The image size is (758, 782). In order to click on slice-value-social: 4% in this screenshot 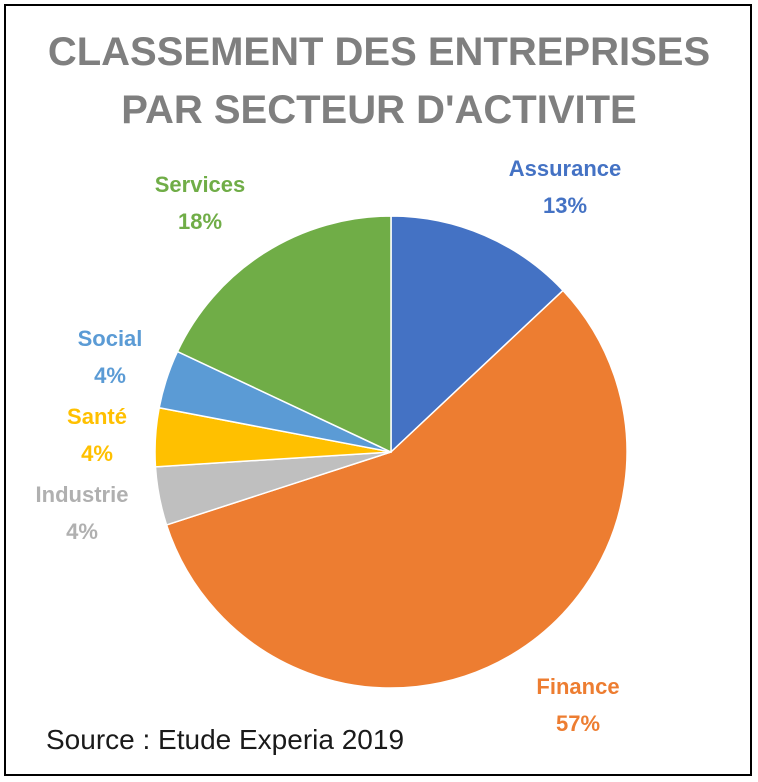, I will do `click(110, 375)`.